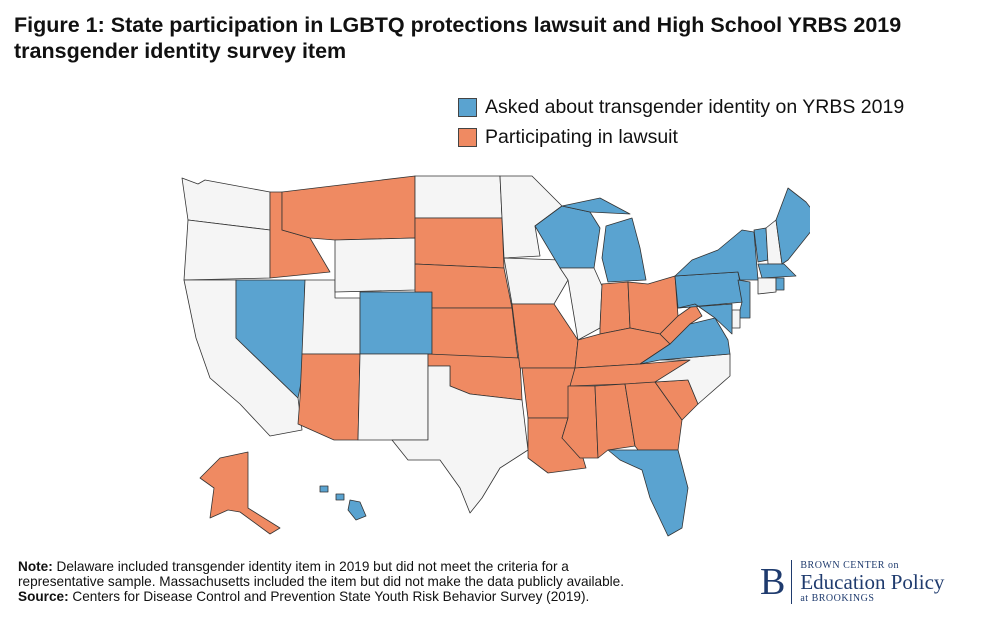 The height and width of the screenshot is (626, 986). Describe the element at coordinates (343, 503) in the screenshot. I see `state-HI` at that location.